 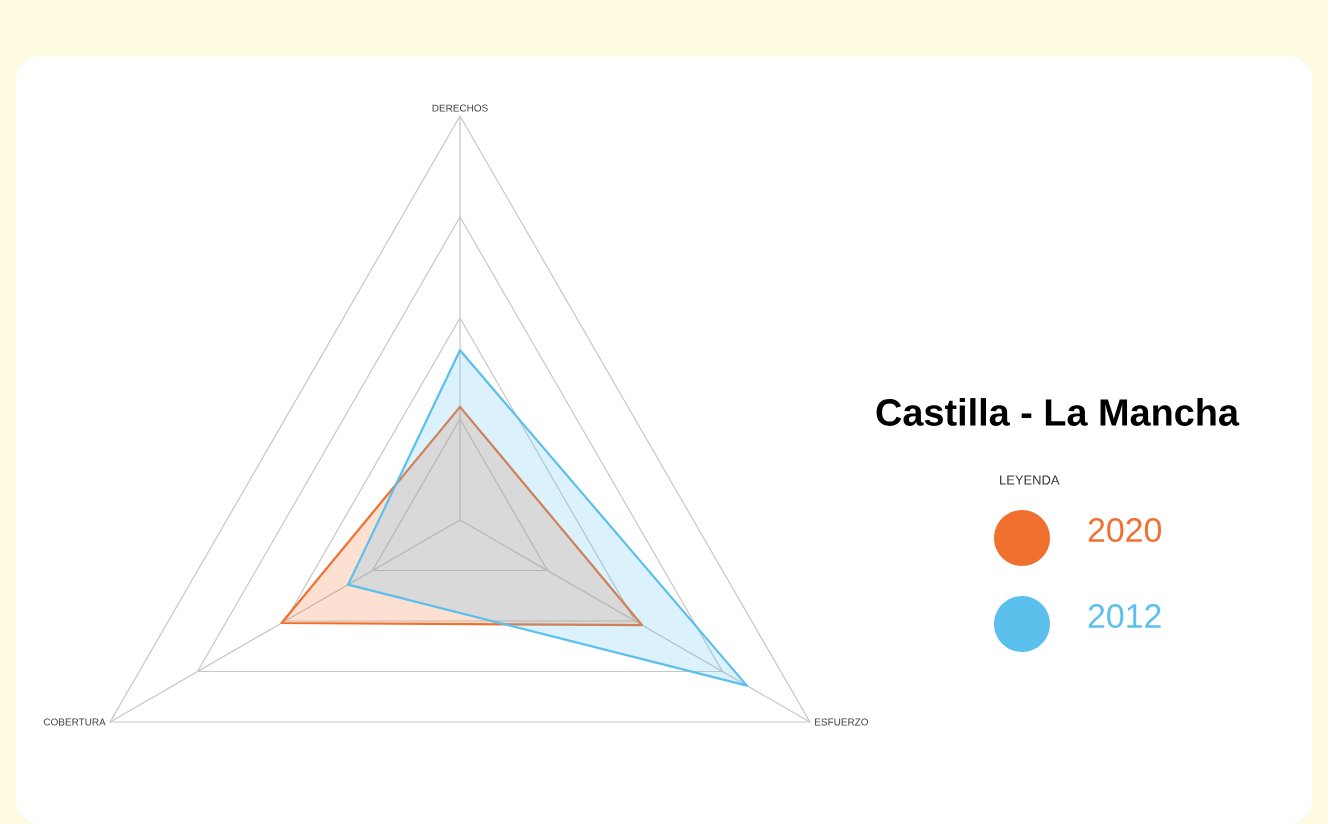 What do you see at coordinates (1124, 616) in the screenshot?
I see `legend-label: 2012` at bounding box center [1124, 616].